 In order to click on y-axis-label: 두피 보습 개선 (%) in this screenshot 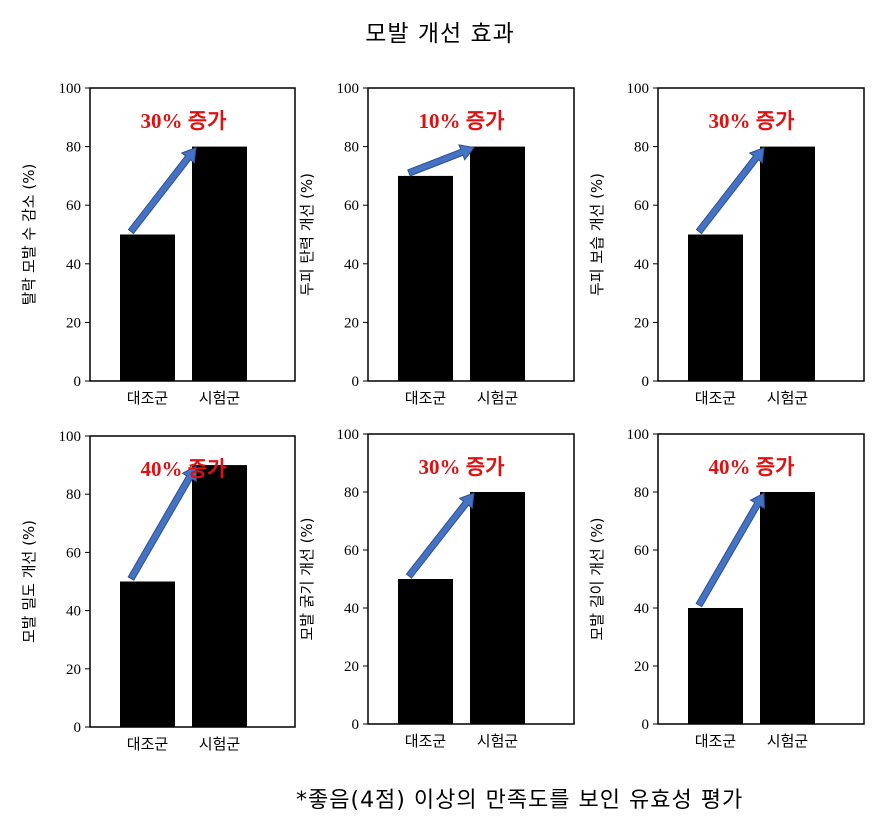, I will do `click(597, 234)`.